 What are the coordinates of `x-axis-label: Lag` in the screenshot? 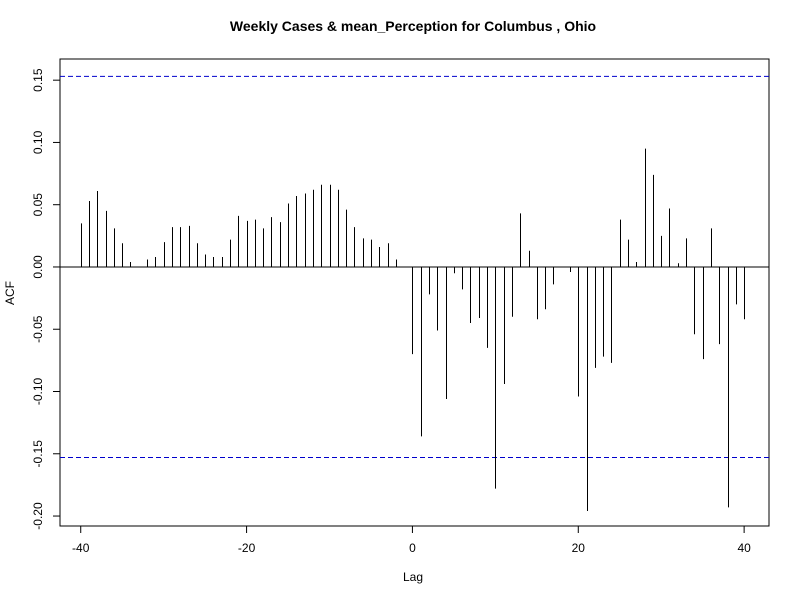 It's located at (413, 577).